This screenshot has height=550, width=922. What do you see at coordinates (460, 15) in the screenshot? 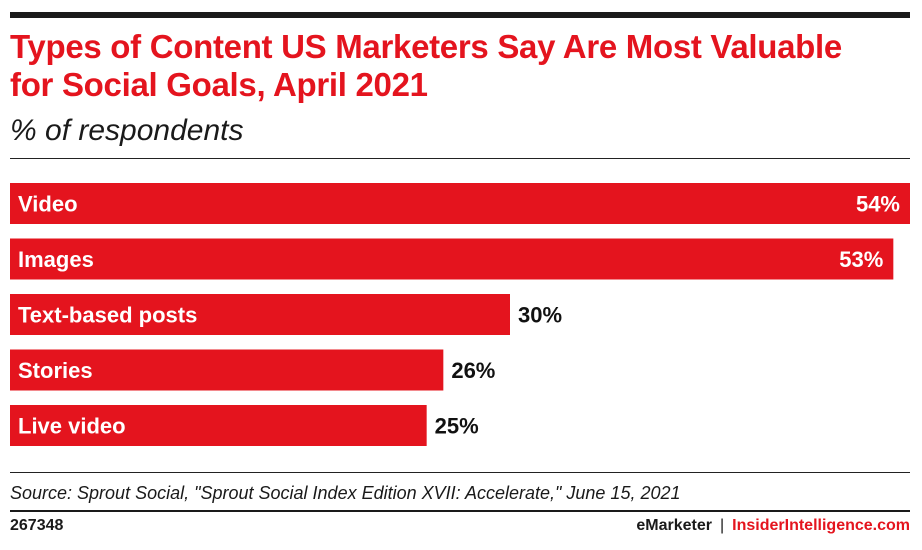
I see `top-rule` at bounding box center [460, 15].